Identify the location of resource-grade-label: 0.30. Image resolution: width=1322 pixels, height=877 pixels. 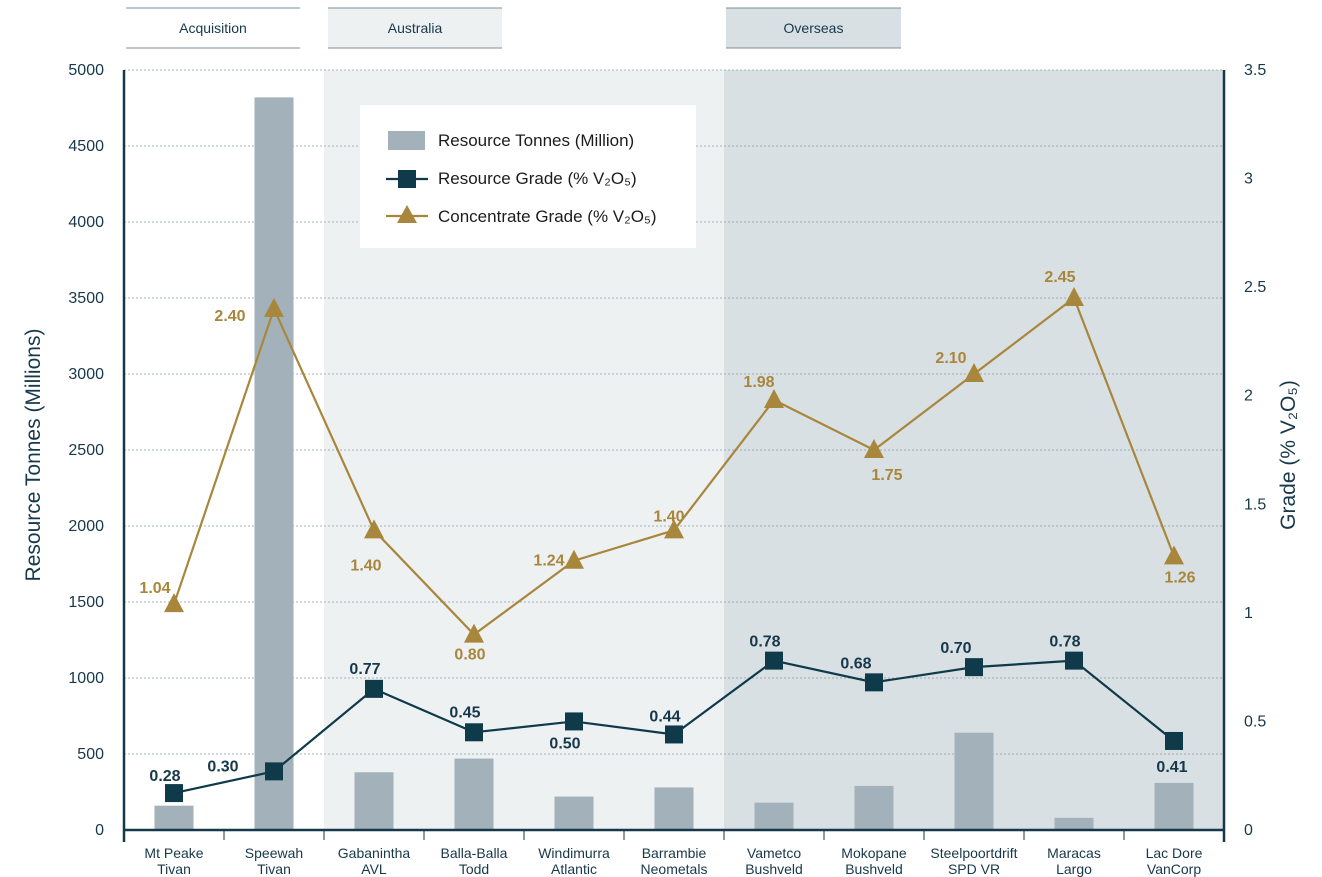
(222, 766).